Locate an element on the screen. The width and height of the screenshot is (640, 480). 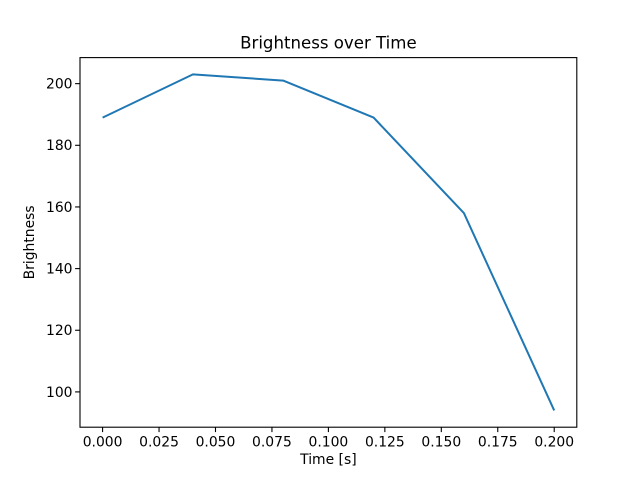
y-tick-label: 180 is located at coordinates (59, 146).